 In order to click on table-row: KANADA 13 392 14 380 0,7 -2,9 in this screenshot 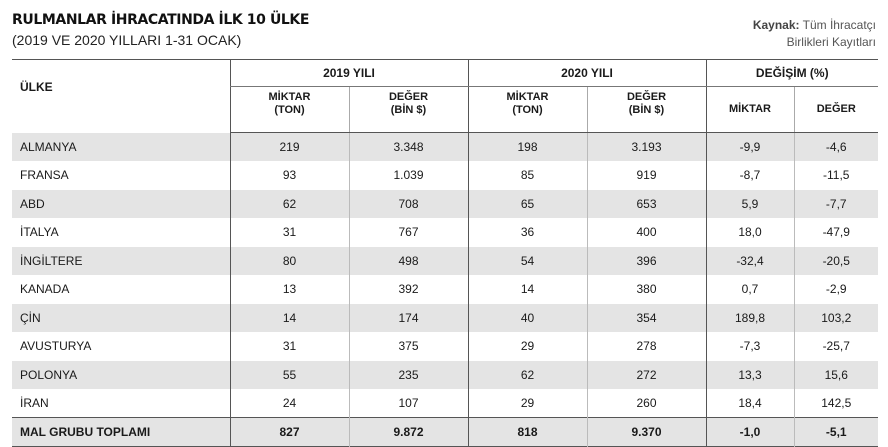, I will do `click(445, 289)`.